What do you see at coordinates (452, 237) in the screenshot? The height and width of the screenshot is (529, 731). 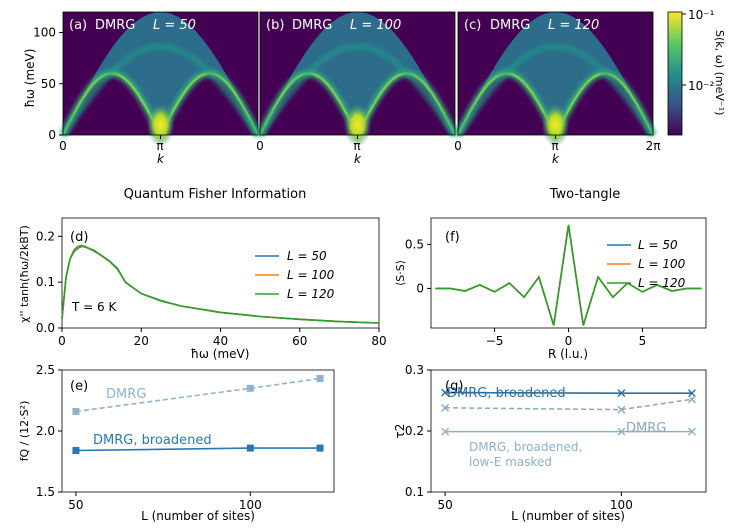 I see `panel-label: (f)` at bounding box center [452, 237].